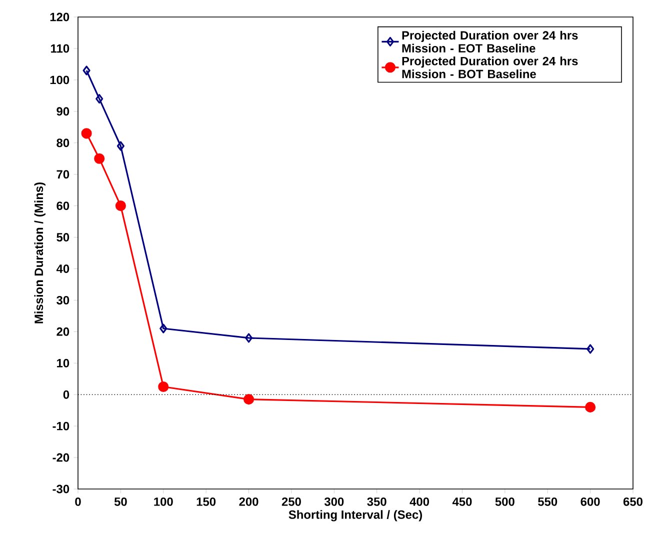 Image resolution: width=657 pixels, height=554 pixels. I want to click on x-tick-label: 250, so click(291, 501).